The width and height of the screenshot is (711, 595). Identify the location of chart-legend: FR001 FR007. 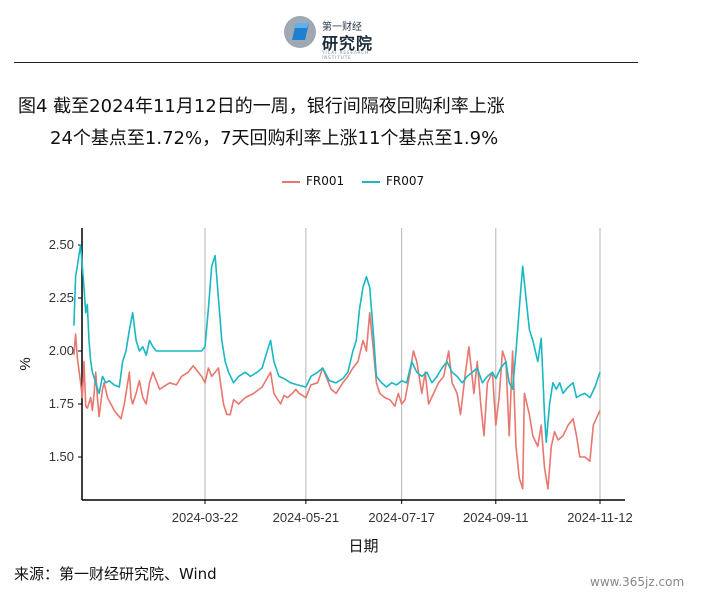
(360, 181).